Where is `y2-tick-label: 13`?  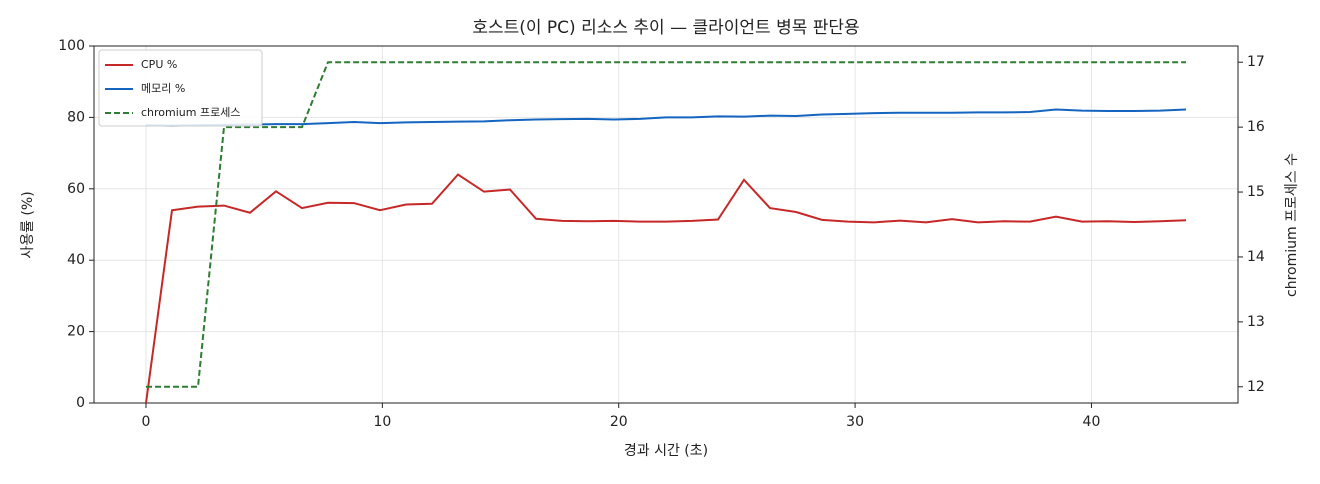
y2-tick-label: 13 is located at coordinates (1256, 322).